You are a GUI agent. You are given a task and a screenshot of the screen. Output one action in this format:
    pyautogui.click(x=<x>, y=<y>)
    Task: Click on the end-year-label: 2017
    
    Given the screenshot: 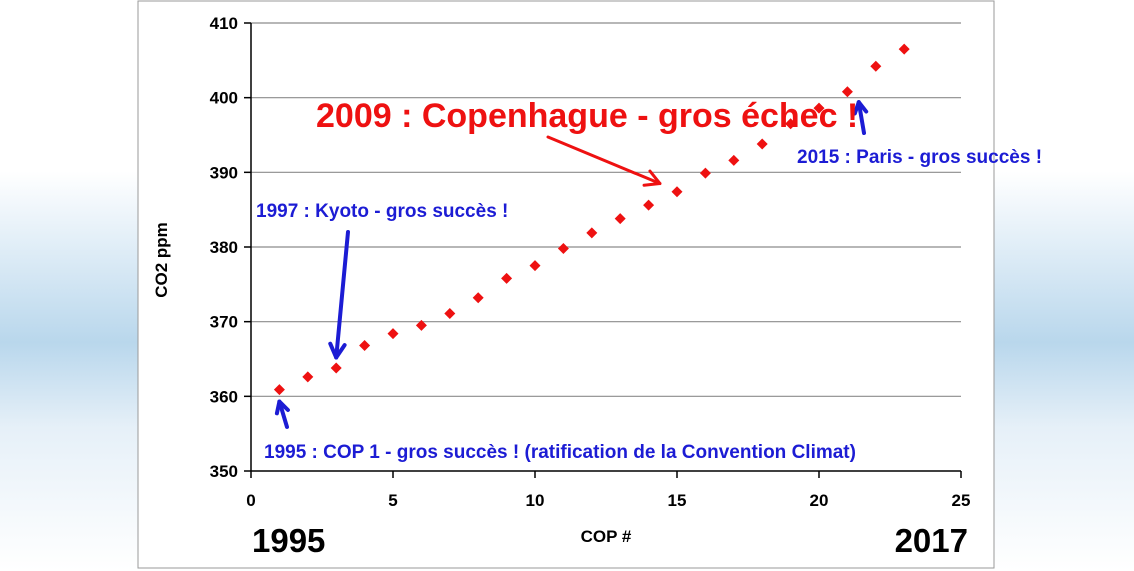 What is the action you would take?
    pyautogui.click(x=931, y=540)
    